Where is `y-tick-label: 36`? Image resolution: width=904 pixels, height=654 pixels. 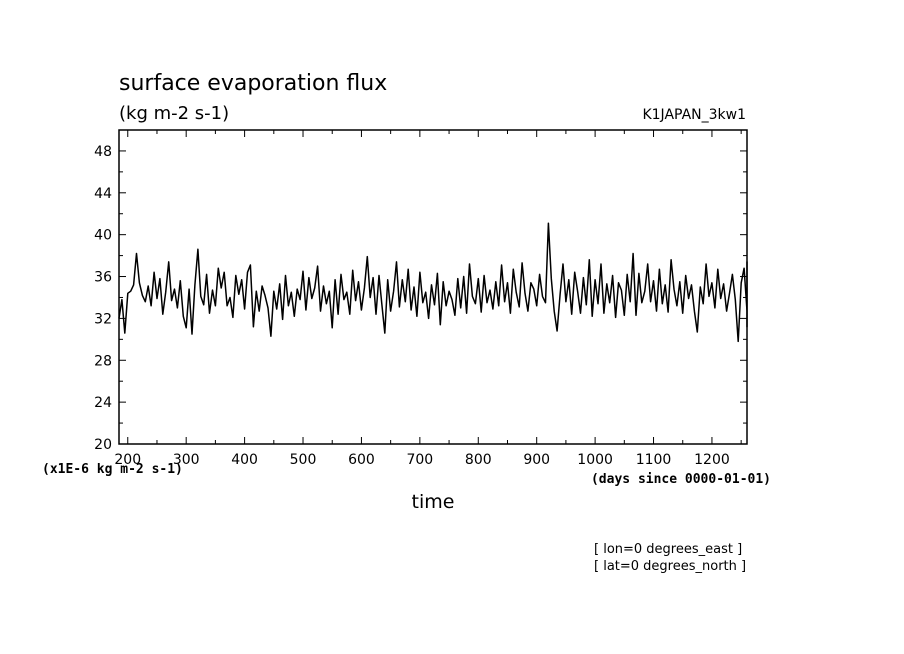 y-tick-label: 36 is located at coordinates (103, 278).